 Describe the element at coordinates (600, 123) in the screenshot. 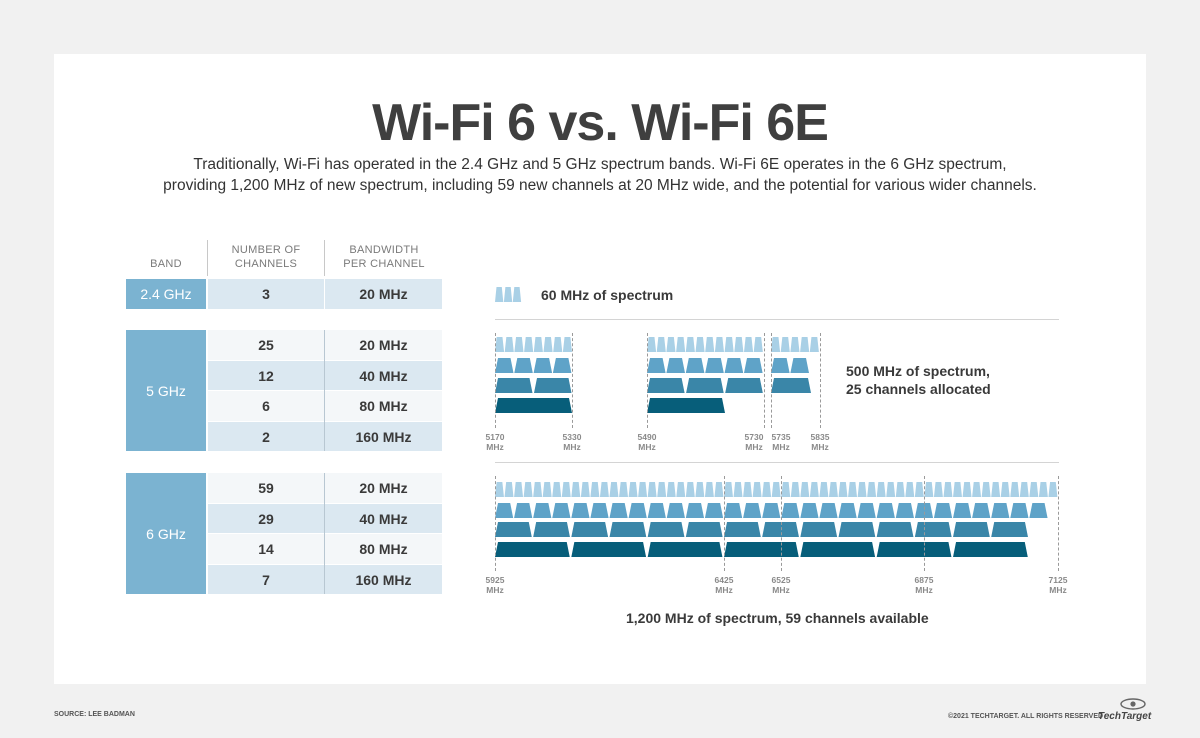

I see `page-title: Wi-Fi 6 vs. Wi-Fi 6E` at that location.